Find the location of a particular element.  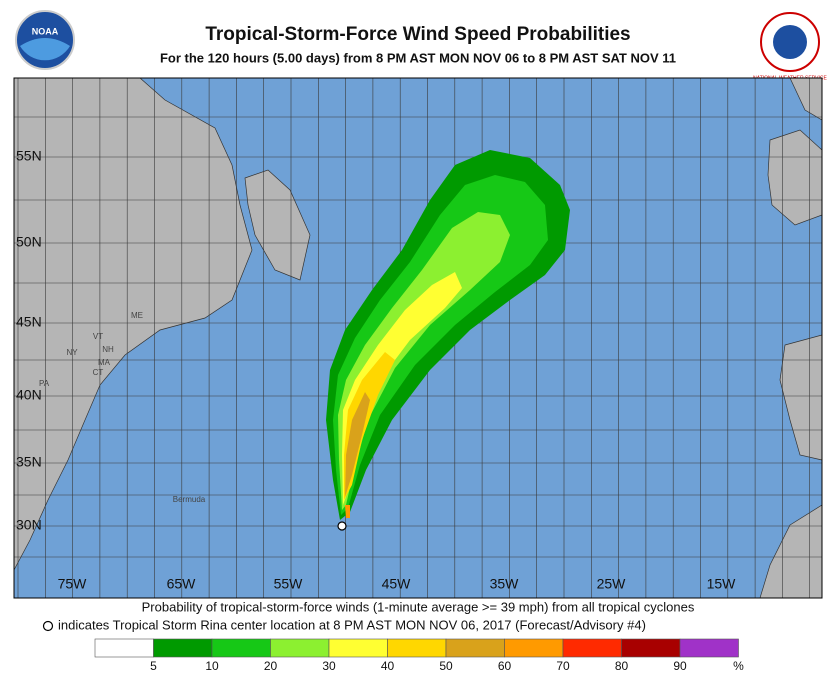

noaa-logo-wave is located at coordinates (45, 49).